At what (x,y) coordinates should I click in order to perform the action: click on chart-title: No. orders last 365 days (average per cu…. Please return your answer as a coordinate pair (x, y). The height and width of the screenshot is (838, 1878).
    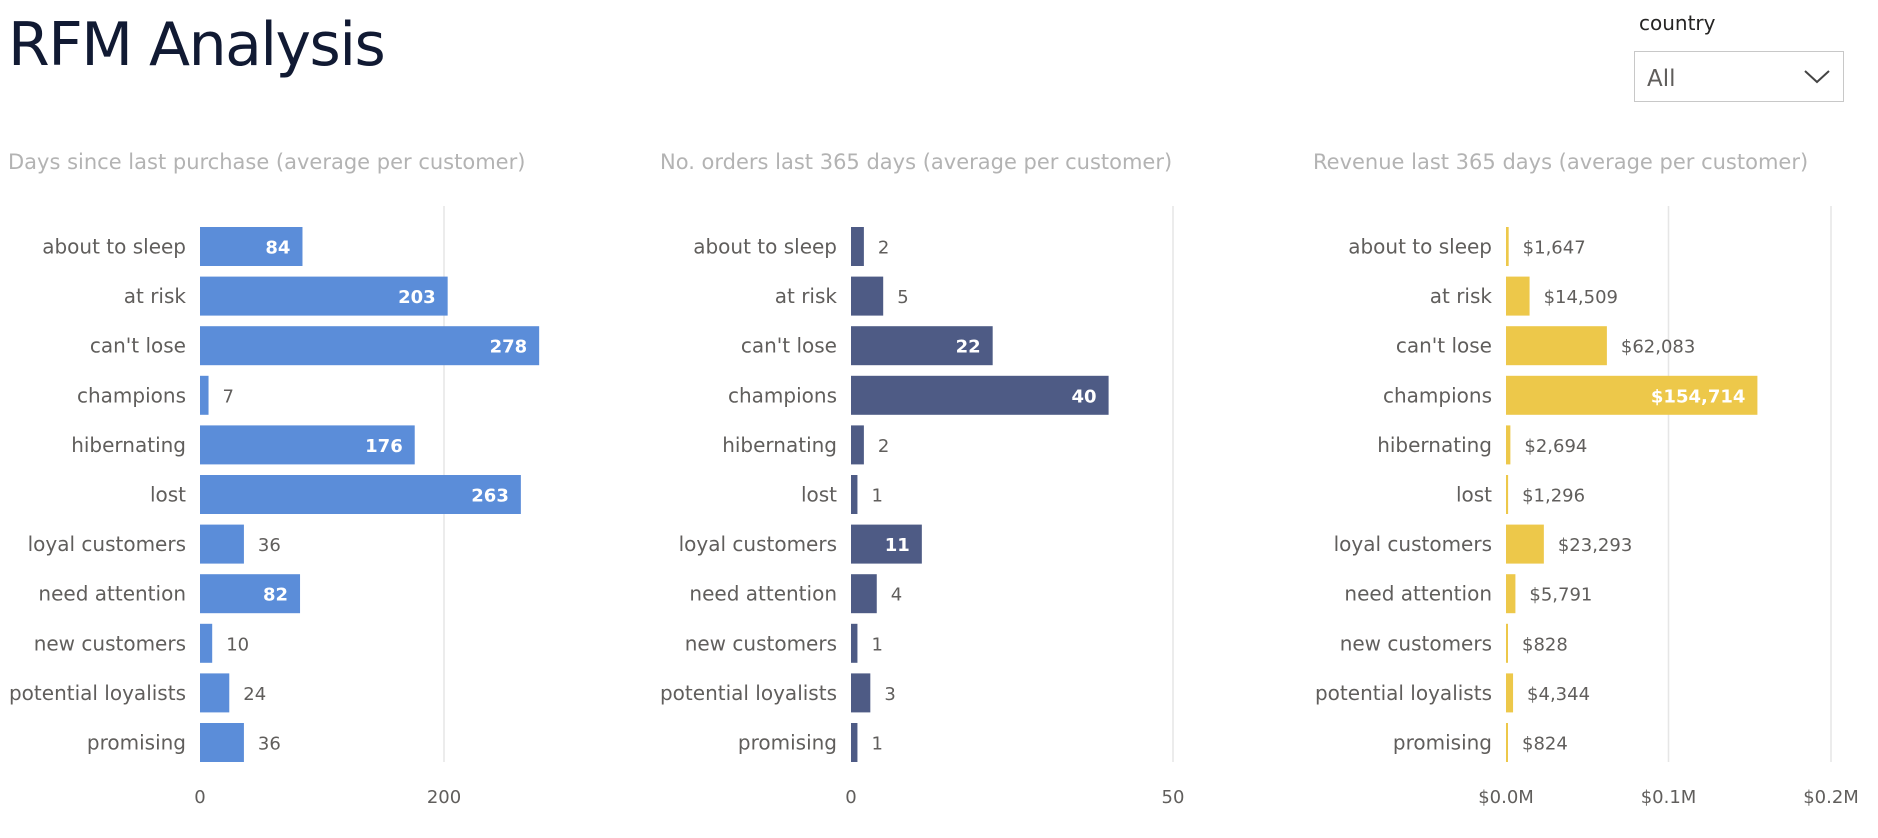
    Looking at the image, I should click on (916, 162).